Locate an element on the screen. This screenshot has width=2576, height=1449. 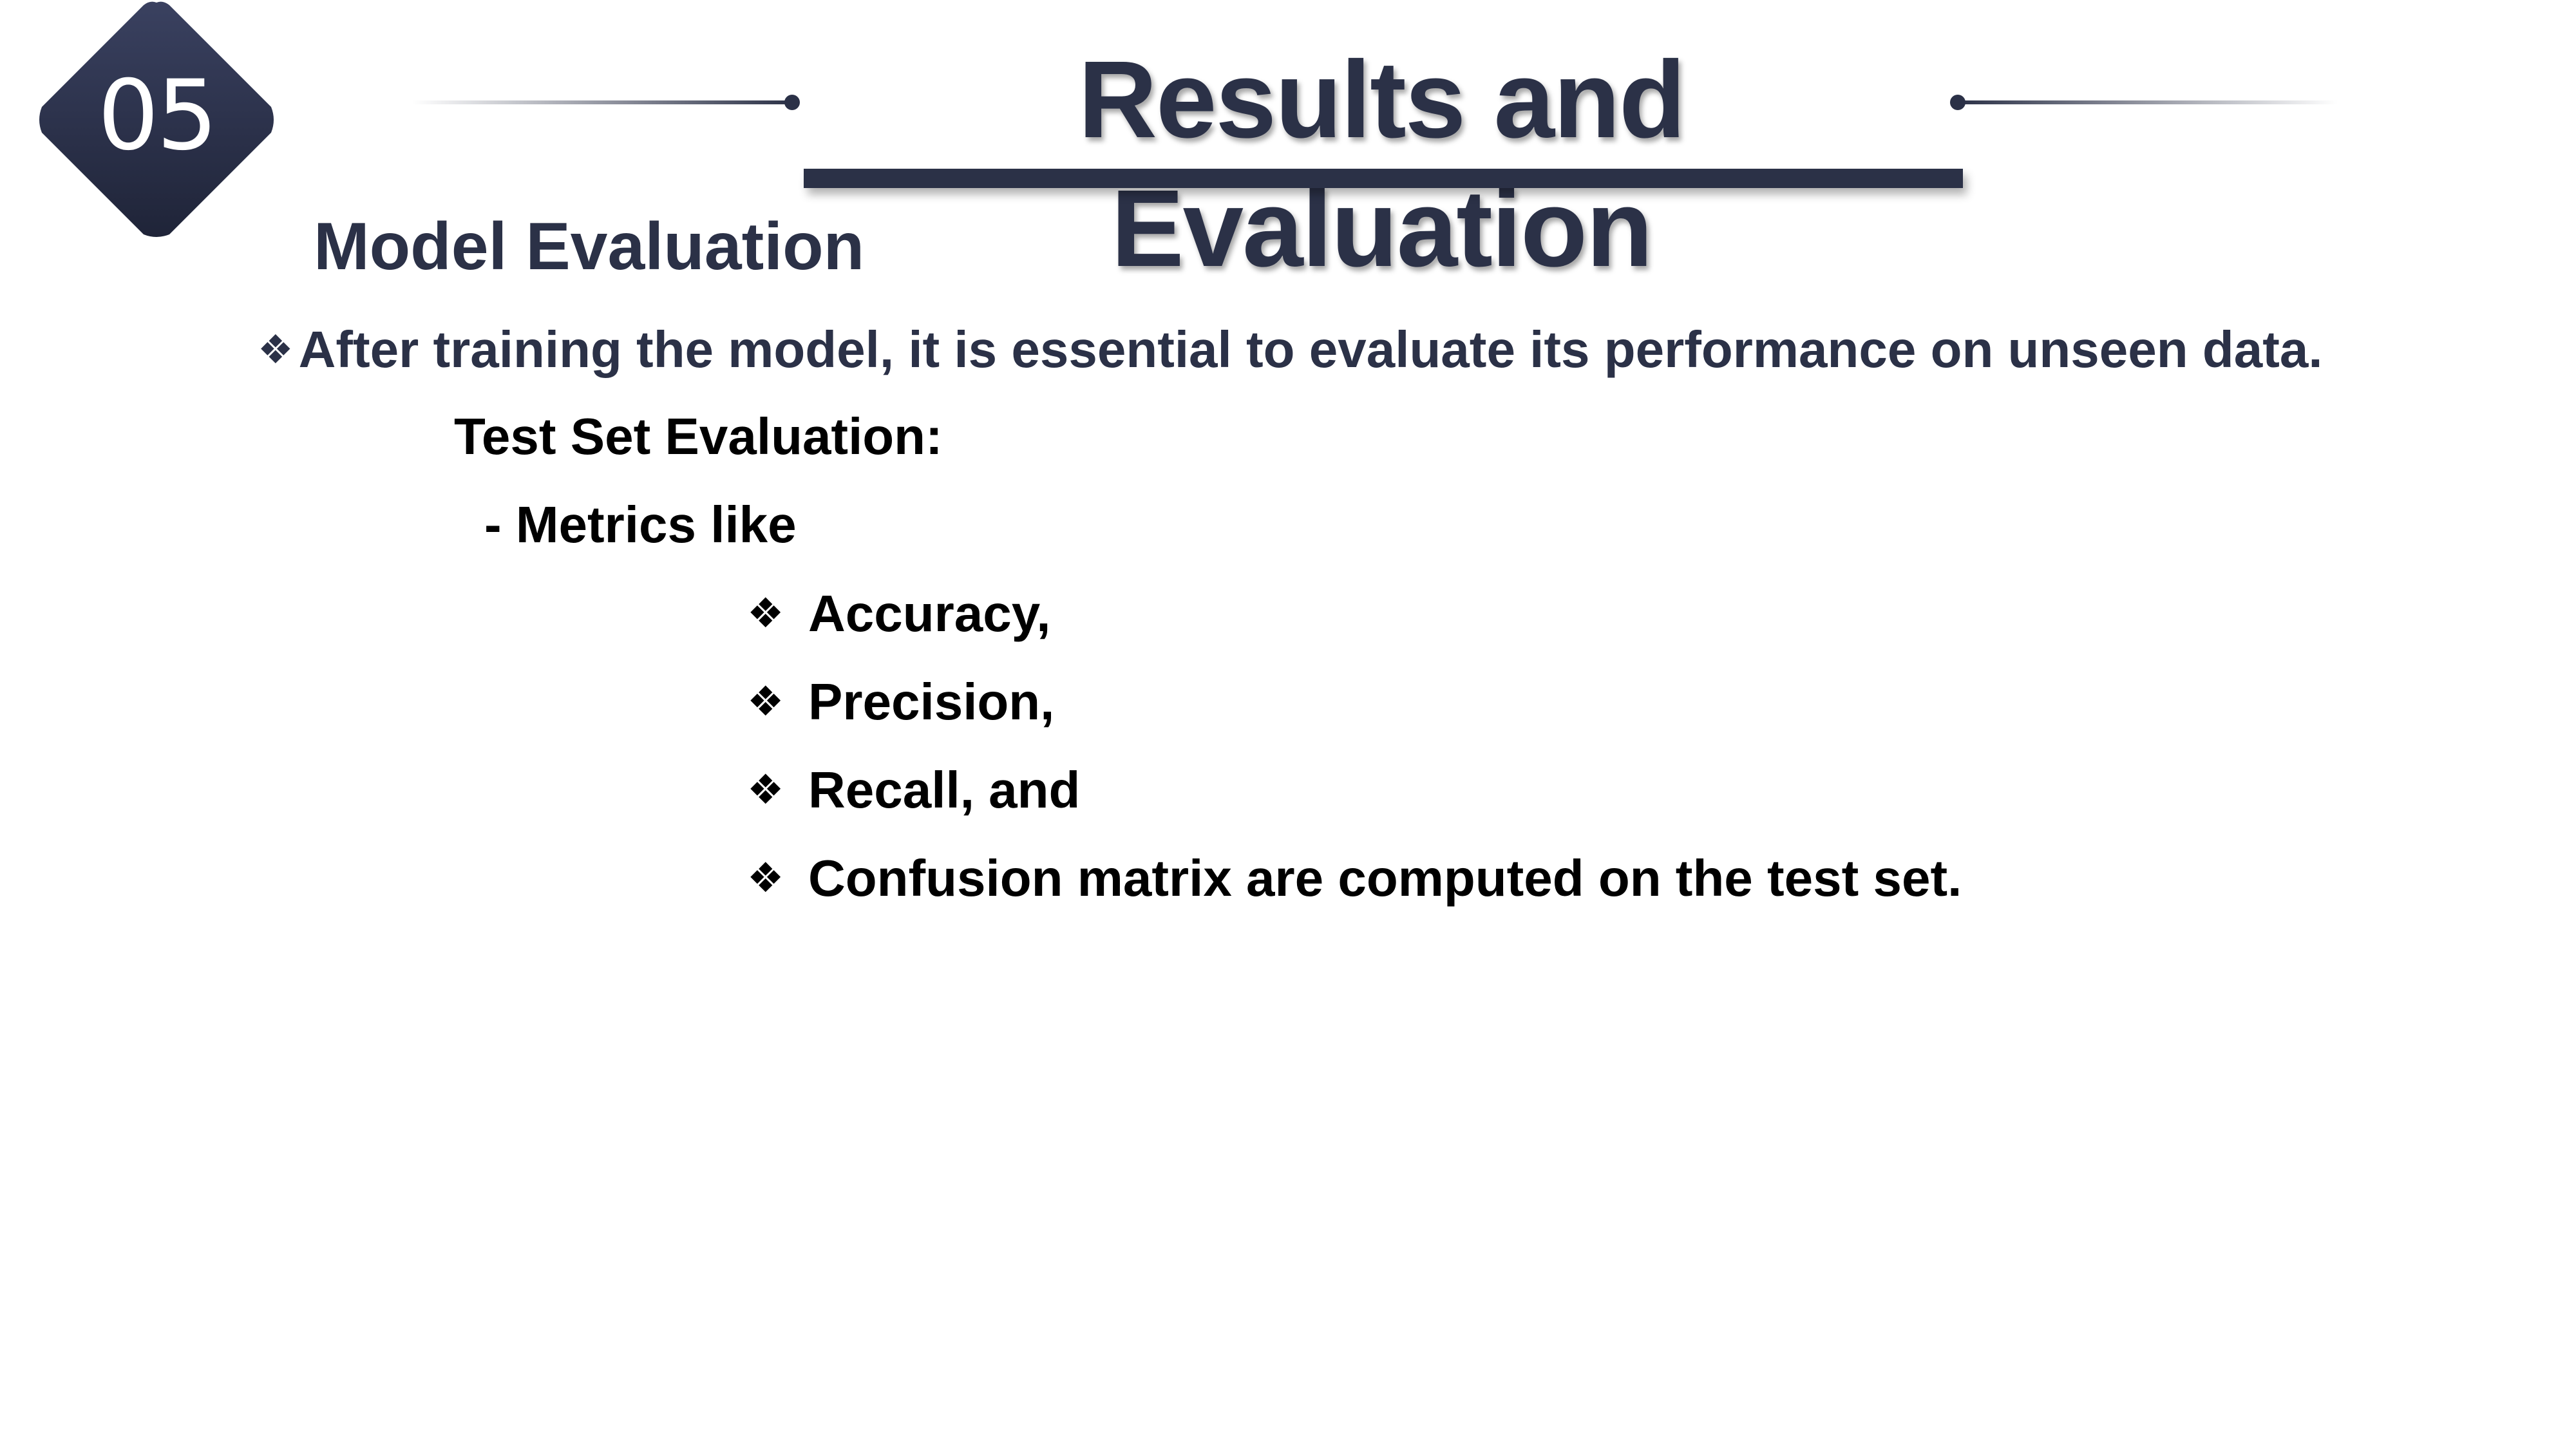
subheading-test-set: Test Set Evaluation: is located at coordinates (698, 436).